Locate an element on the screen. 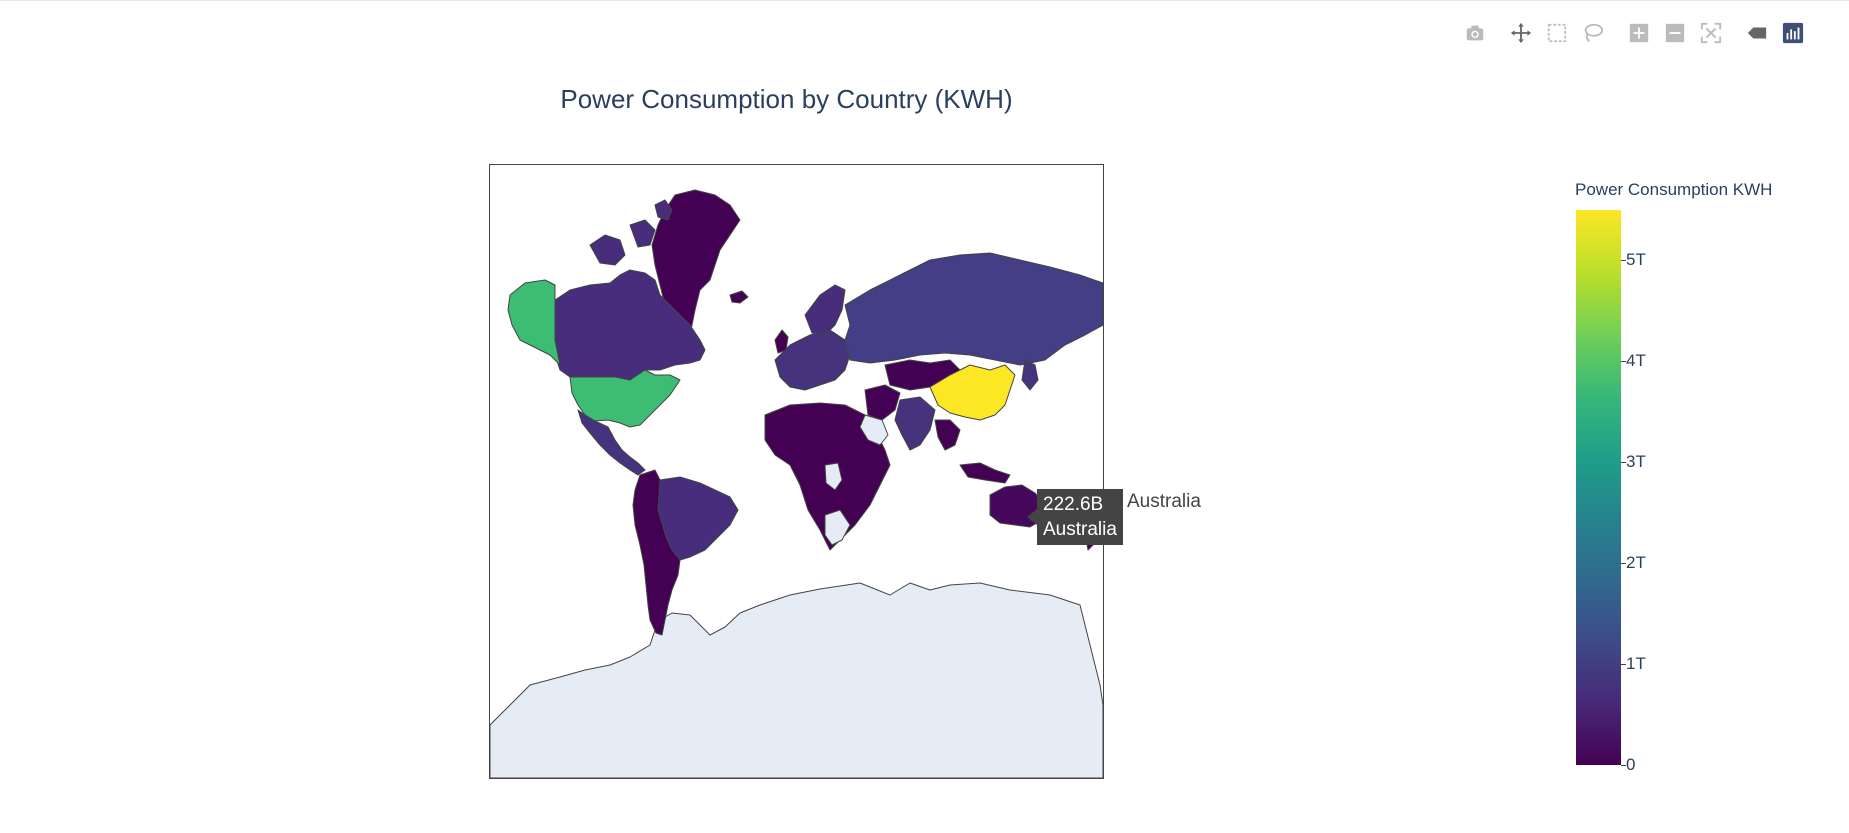 This screenshot has width=1849, height=833. tooltip-country: Australia is located at coordinates (1080, 529).